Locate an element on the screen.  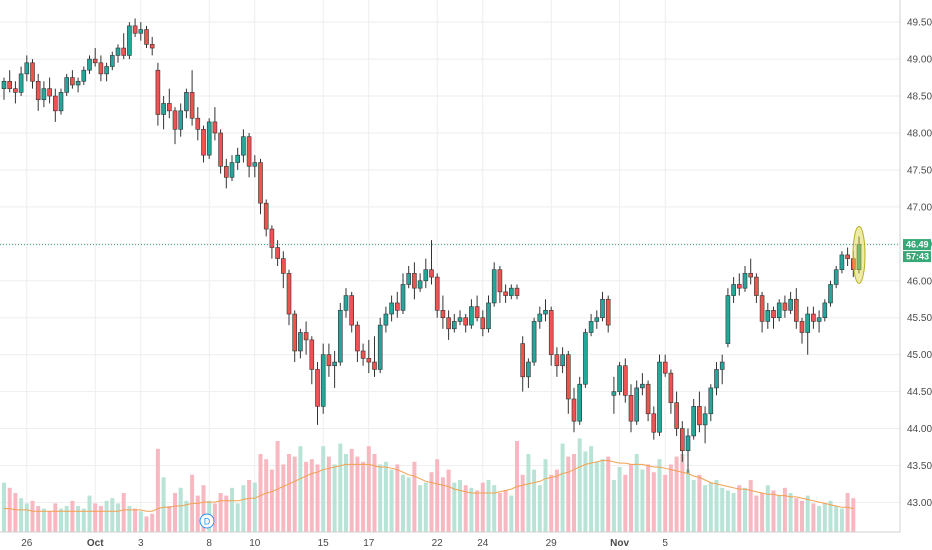
dividend-marker: D is located at coordinates (207, 521).